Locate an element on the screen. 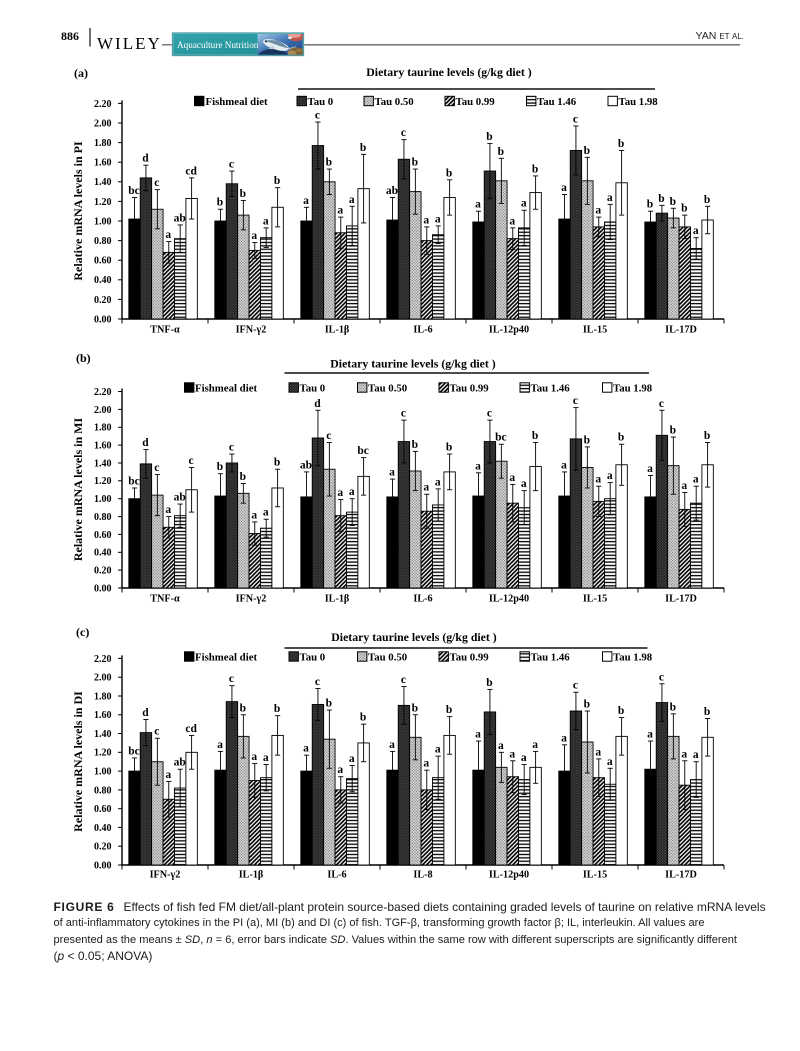 Image resolution: width=800 pixels, height=1051 pixels. svg-text: IL-17D is located at coordinates (681, 875).